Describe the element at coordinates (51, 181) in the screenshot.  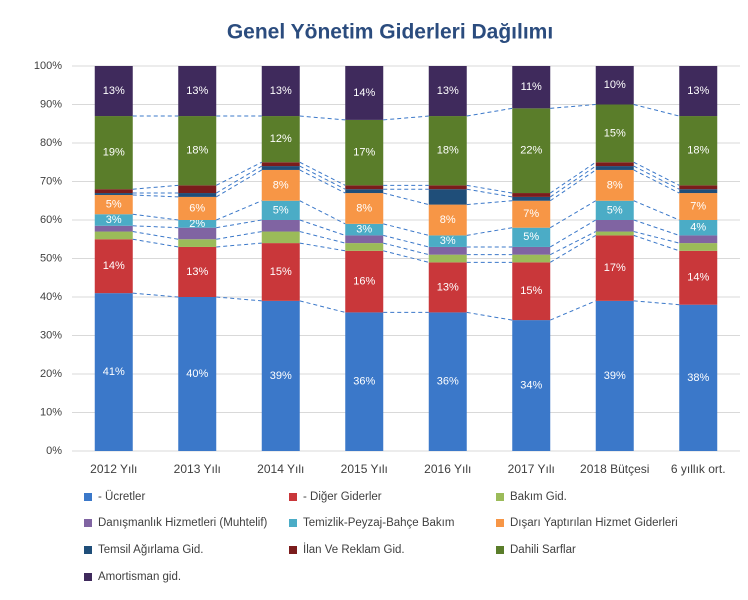
I see `y-tick-label: 70%` at that location.